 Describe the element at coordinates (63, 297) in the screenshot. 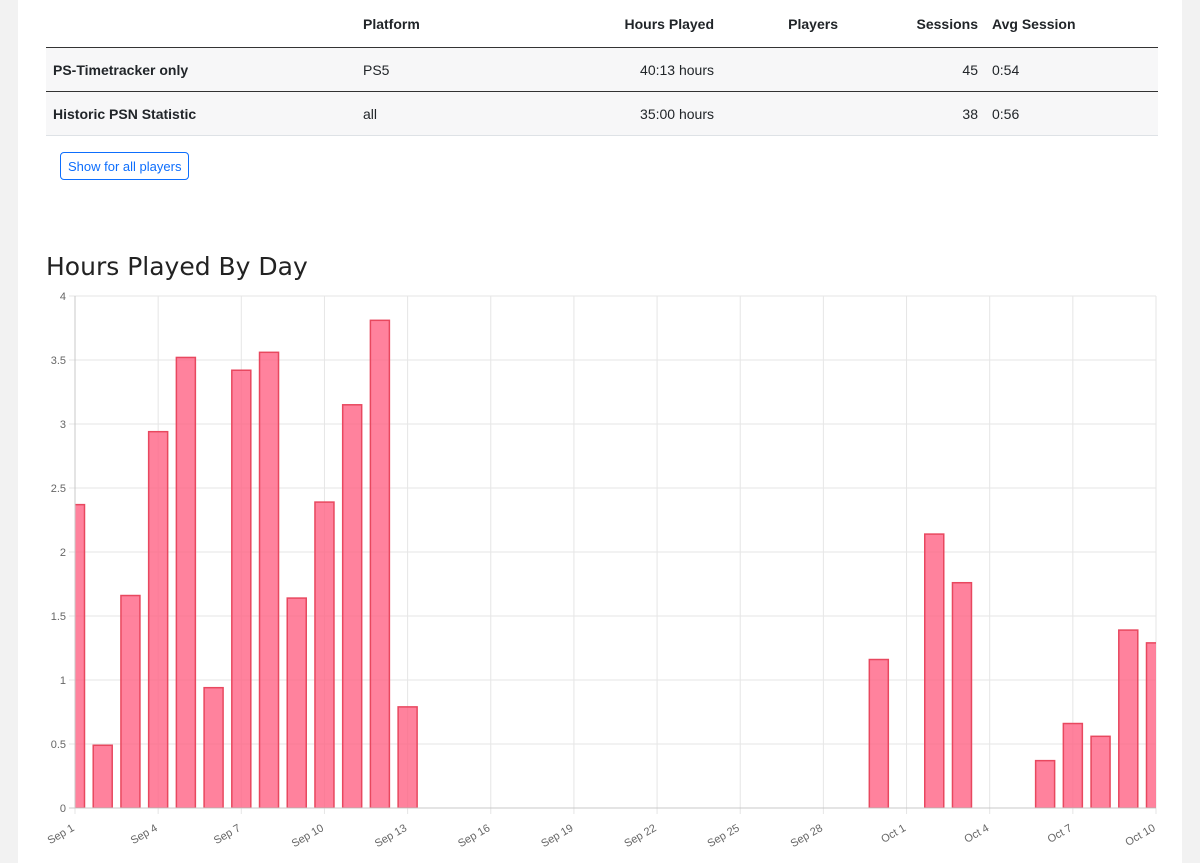

I see `y-tick-label: 4` at that location.